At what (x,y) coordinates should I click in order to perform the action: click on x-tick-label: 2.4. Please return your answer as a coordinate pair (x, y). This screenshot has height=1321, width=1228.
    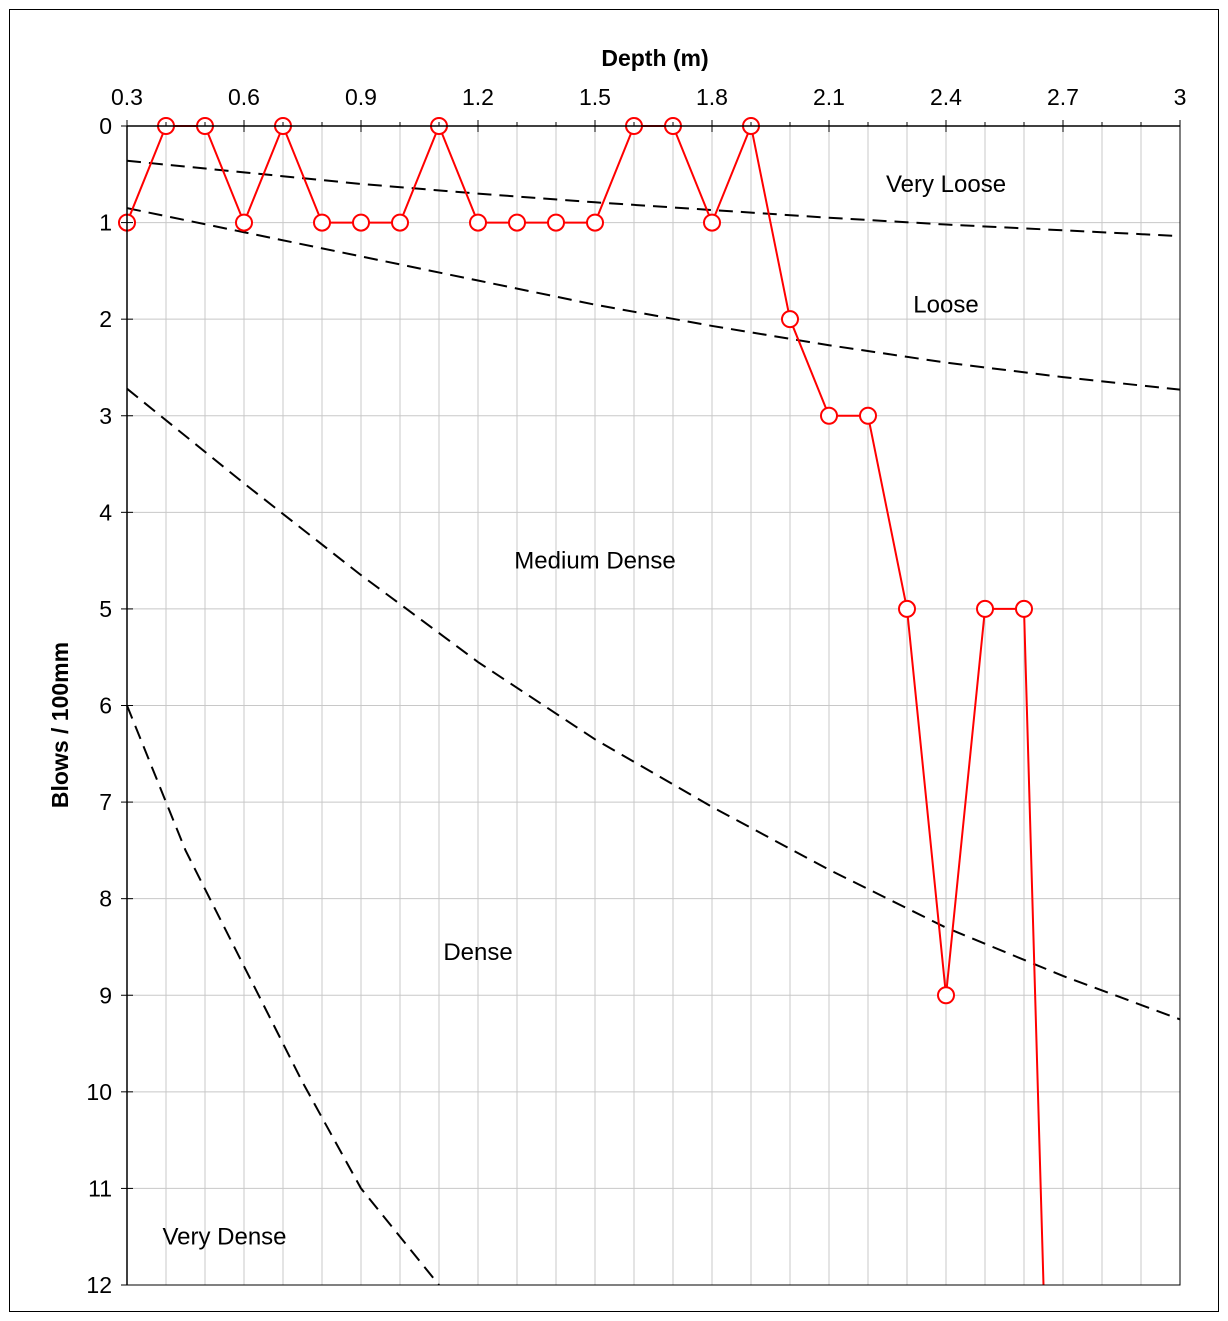
    Looking at the image, I should click on (946, 97).